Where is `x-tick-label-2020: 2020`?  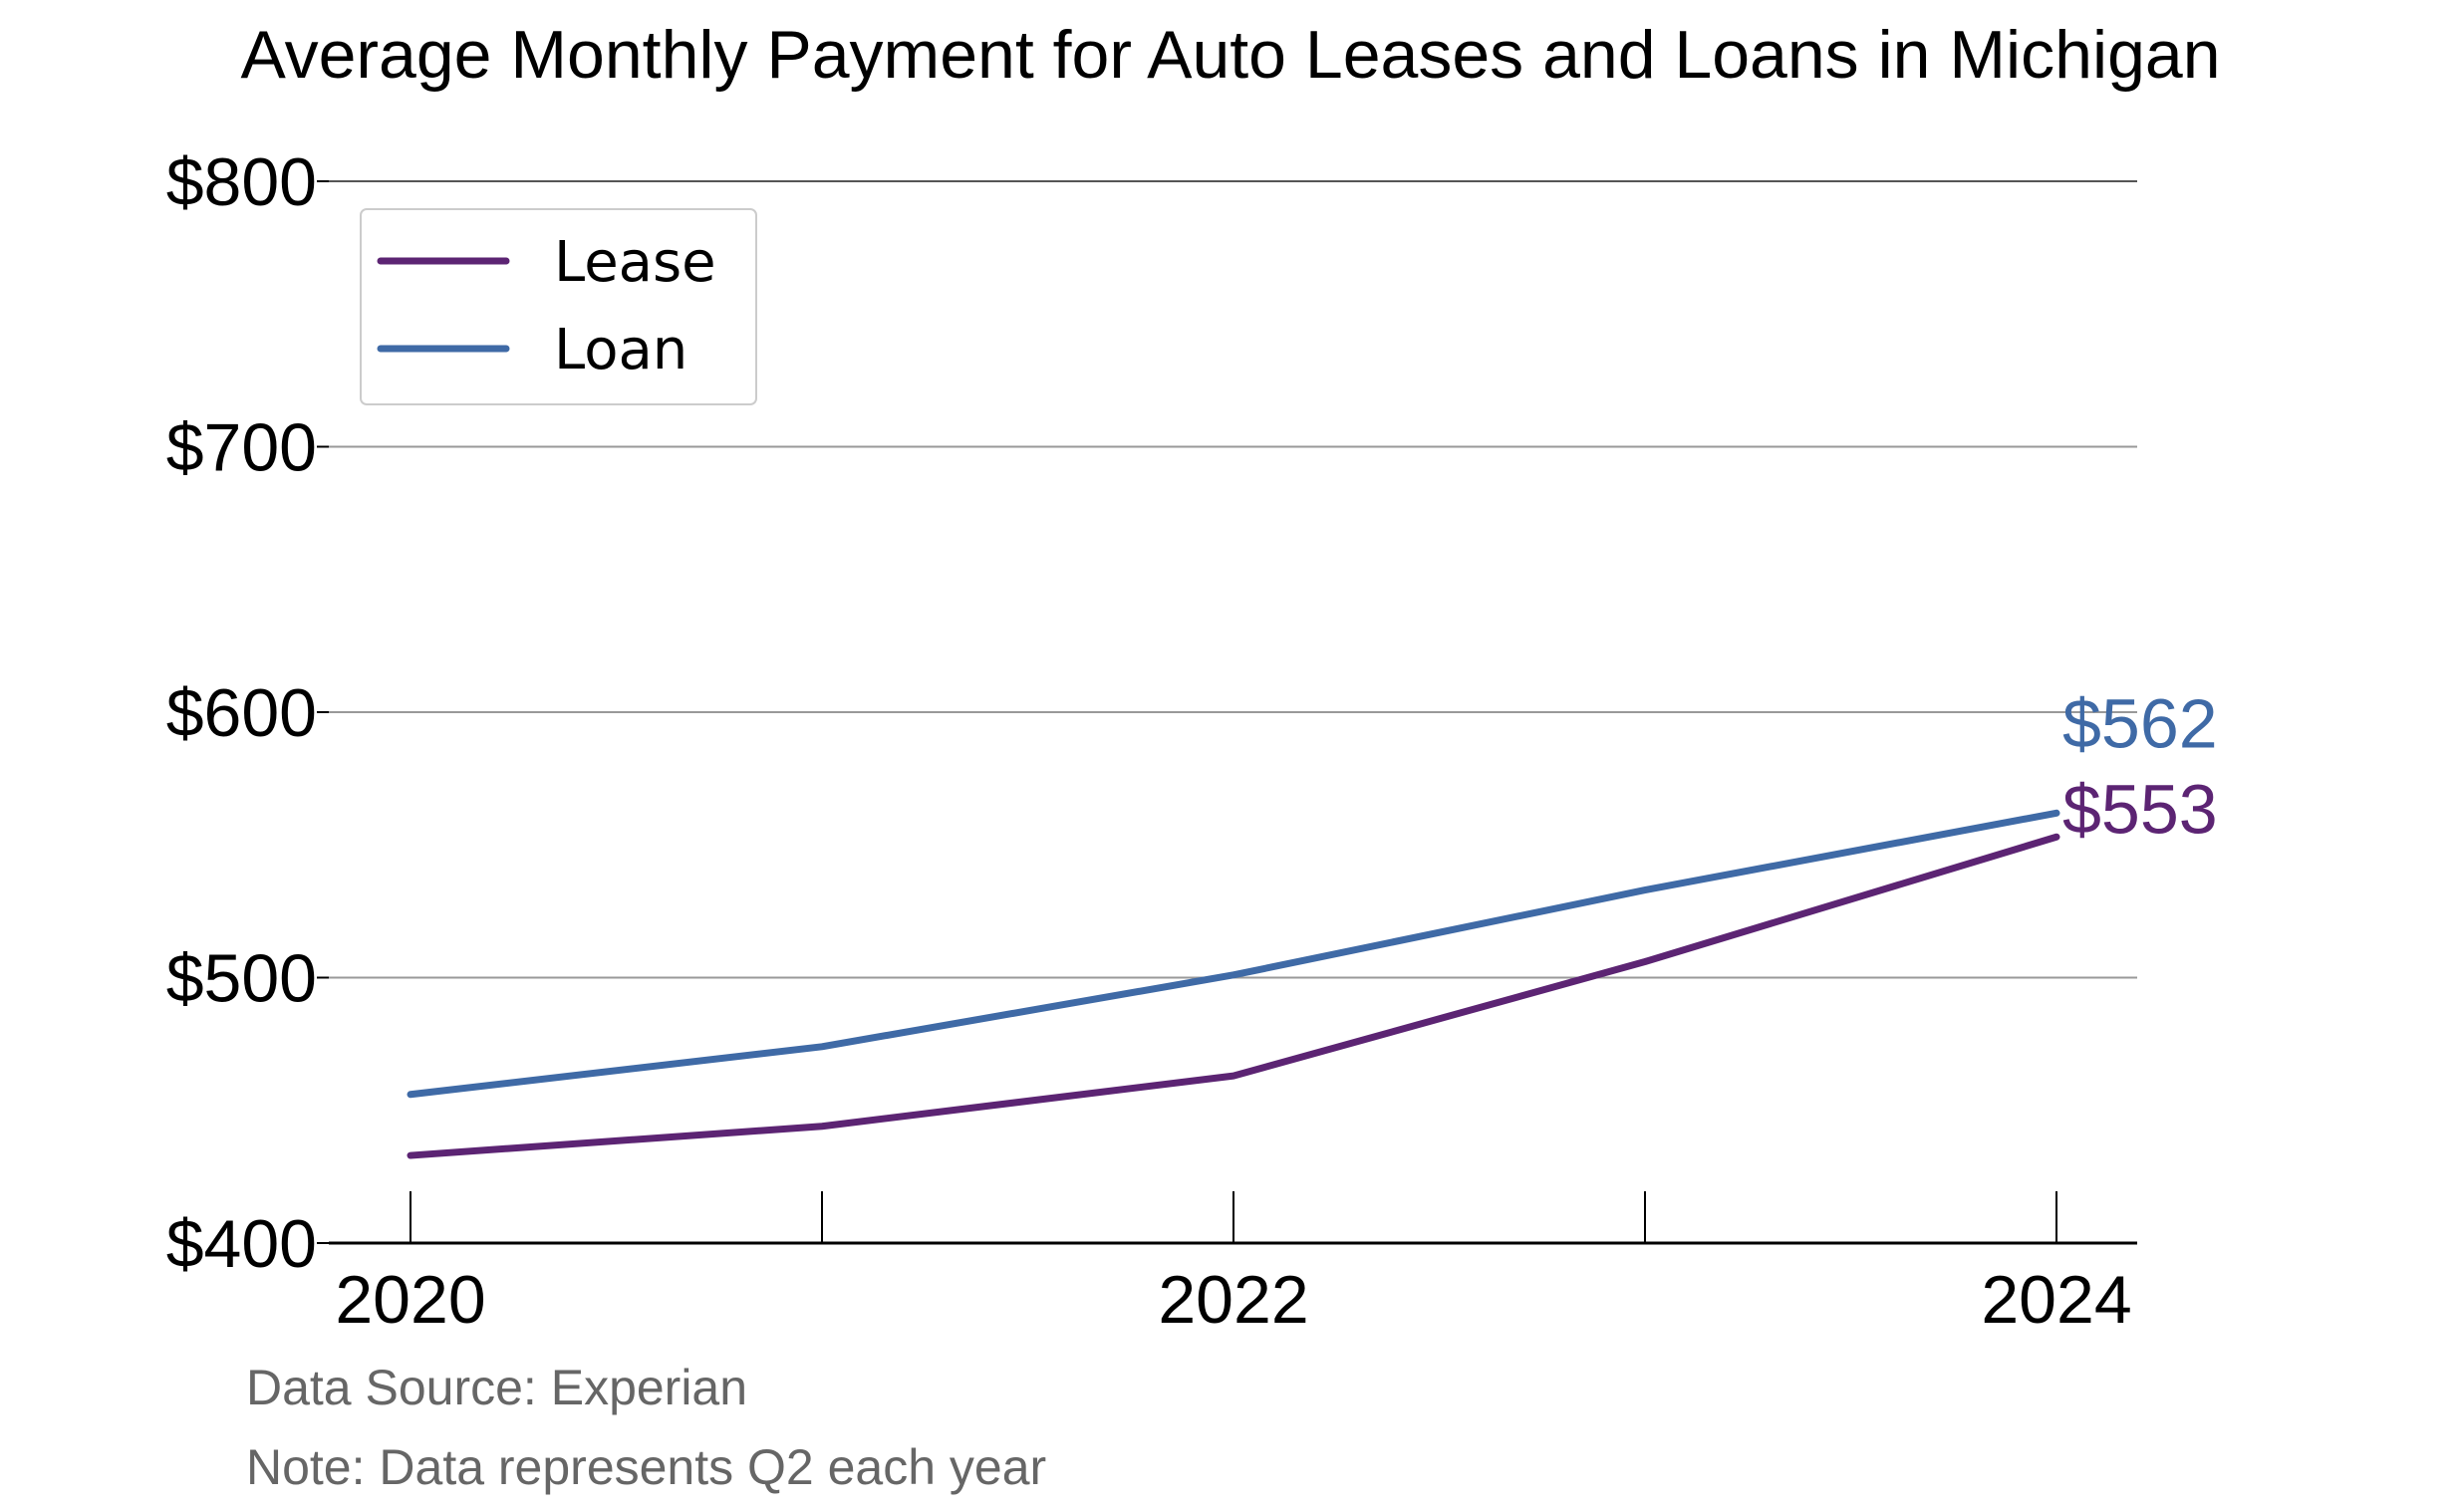
x-tick-label-2020: 2020 is located at coordinates (410, 1300).